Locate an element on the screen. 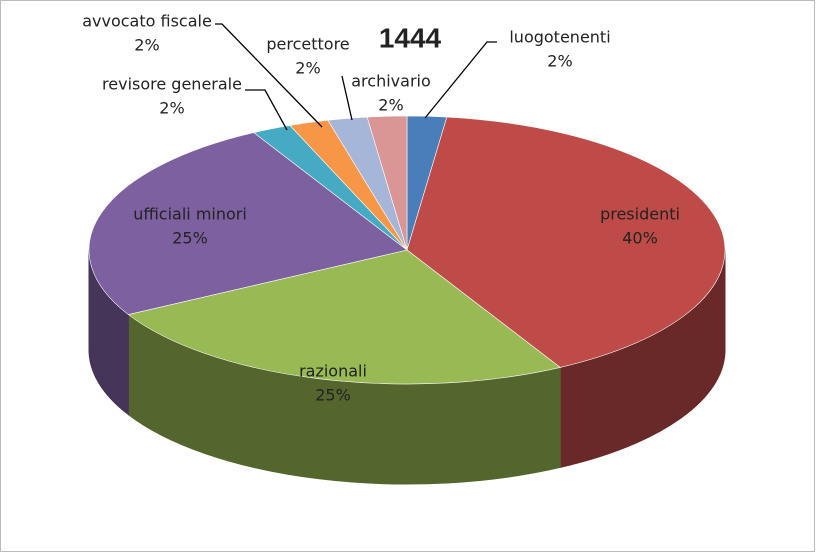  slice-label: razionali is located at coordinates (333, 371).